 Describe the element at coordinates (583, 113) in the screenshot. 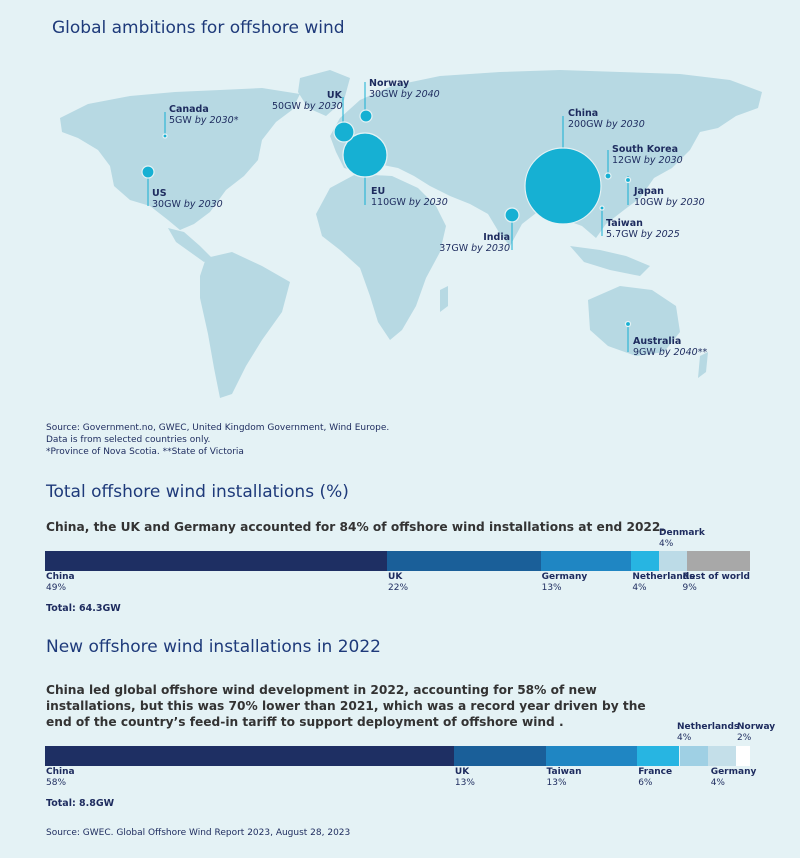

I see `map-label-name: China` at that location.